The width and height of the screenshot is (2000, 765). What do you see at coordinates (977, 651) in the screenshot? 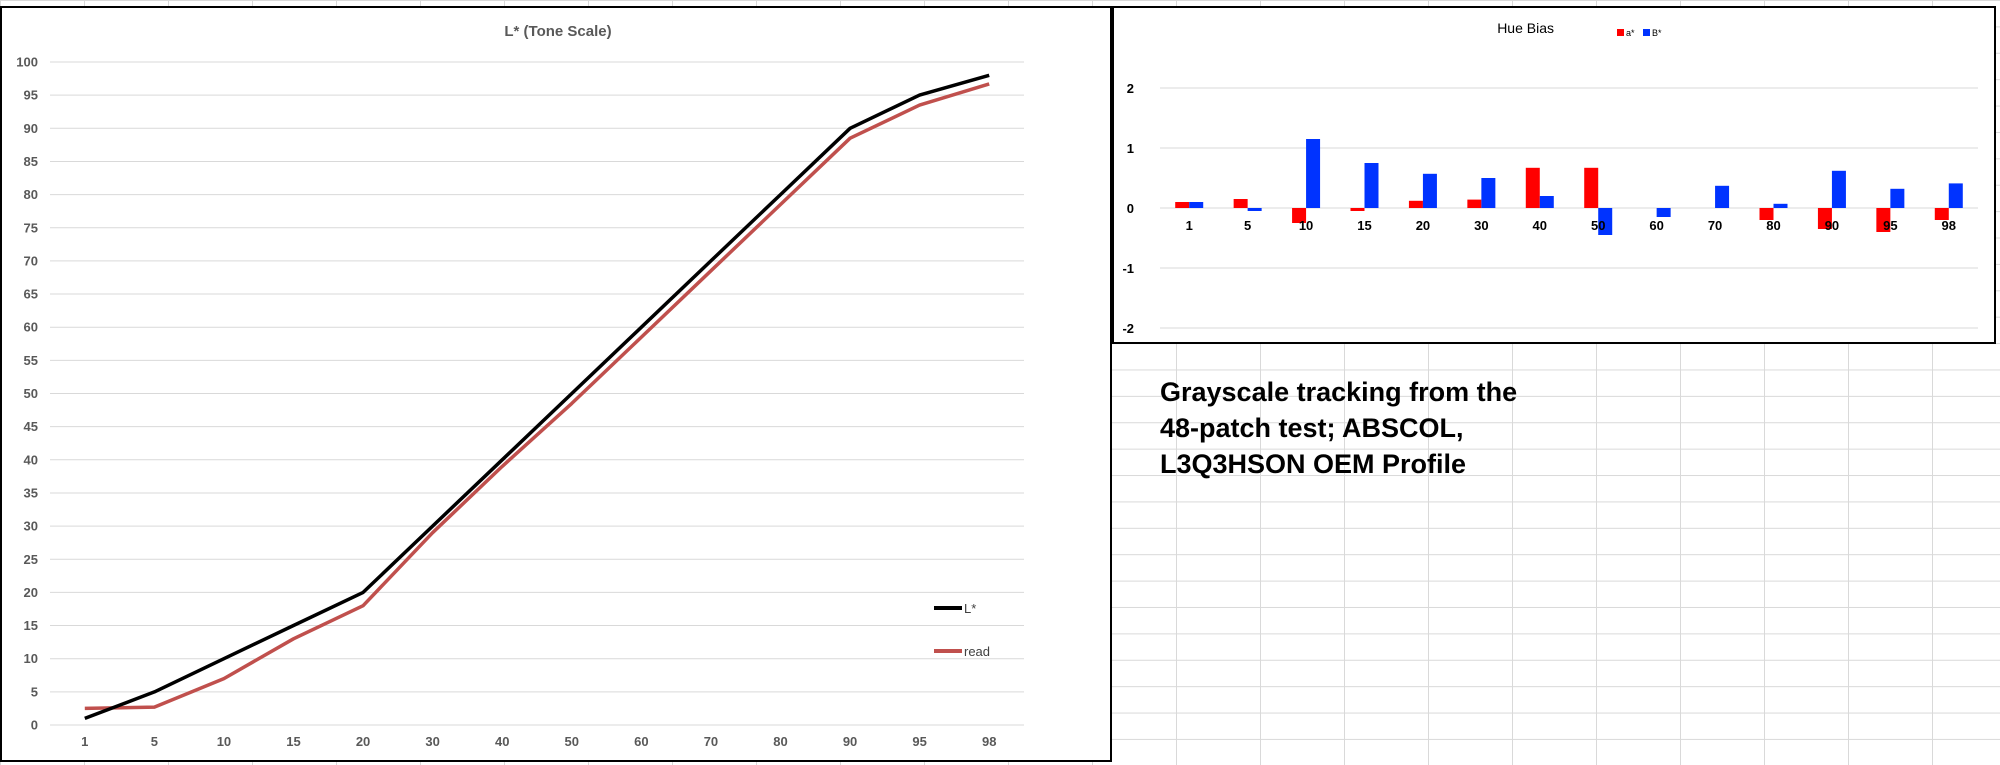
I see `legend-label-read: read` at bounding box center [977, 651].